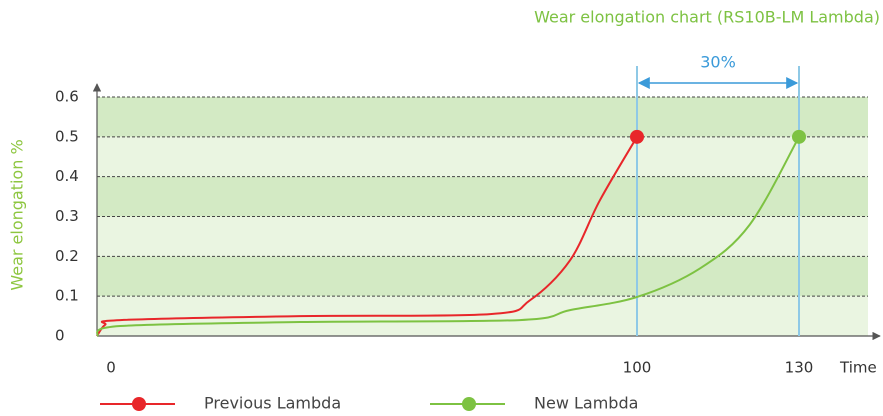 This screenshot has height=416, width=883. What do you see at coordinates (718, 62) in the screenshot?
I see `annotation: 30%` at bounding box center [718, 62].